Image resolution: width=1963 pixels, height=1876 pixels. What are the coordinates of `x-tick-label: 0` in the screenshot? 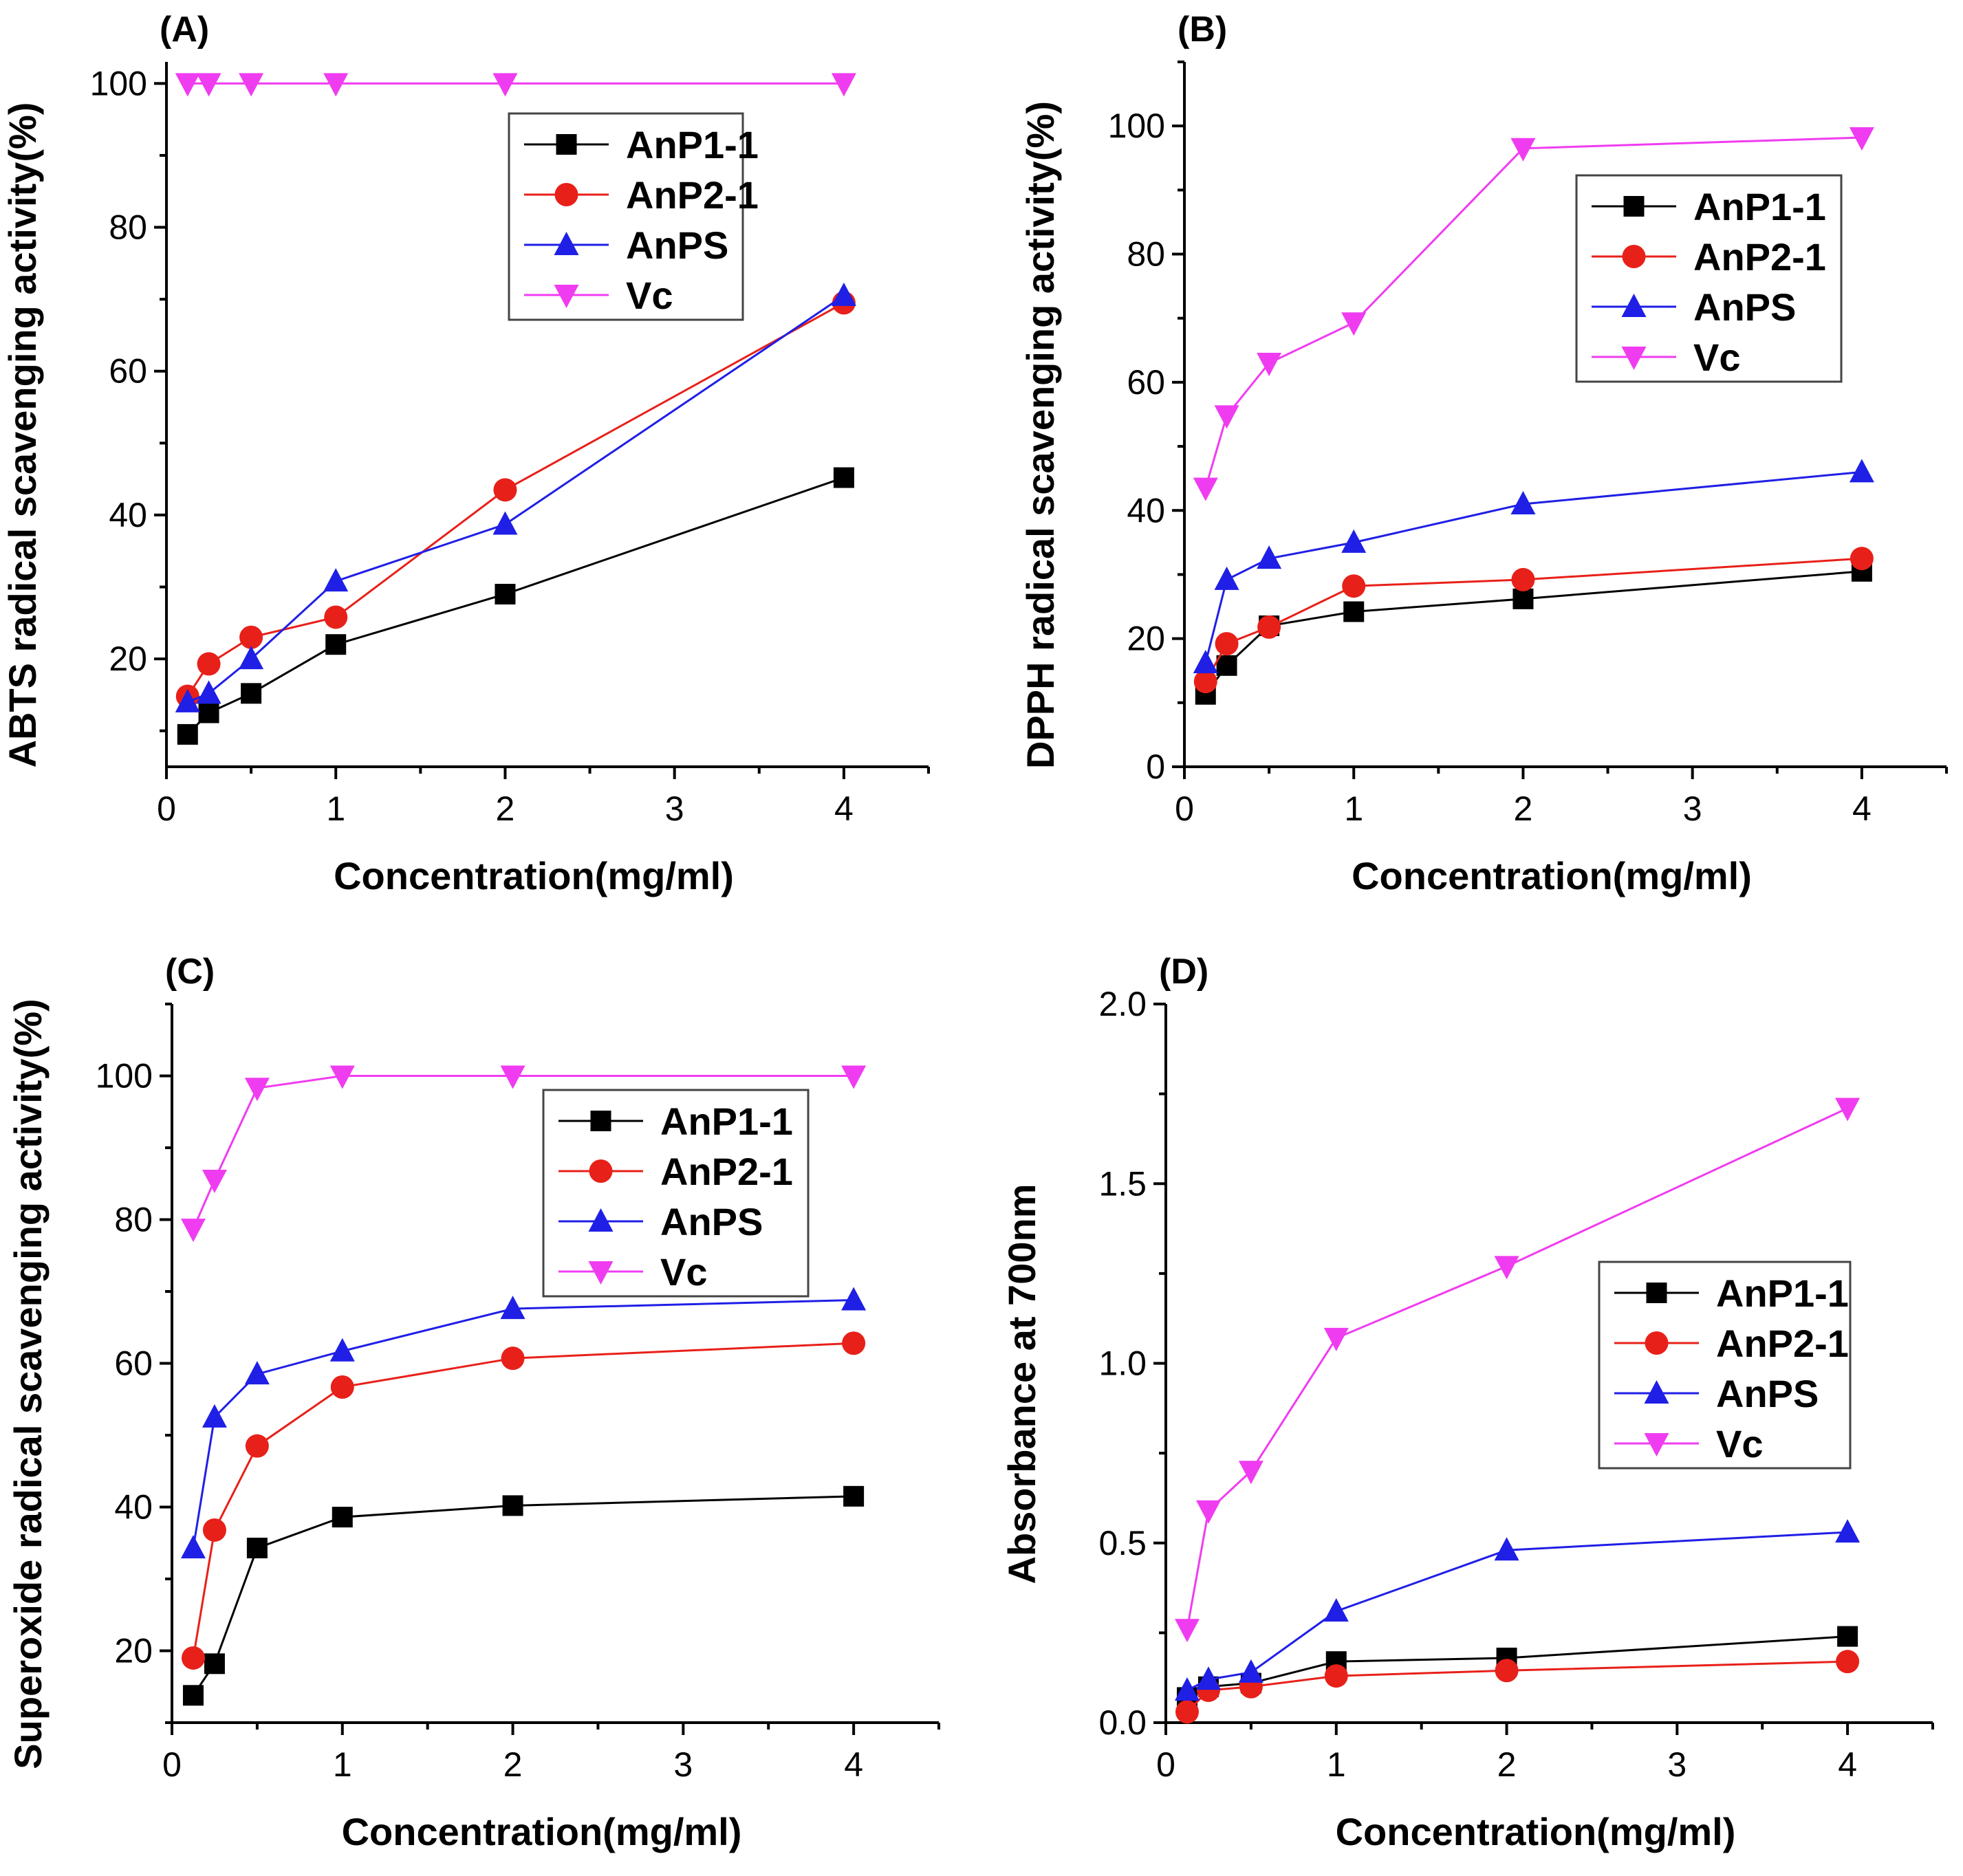 It's located at (172, 1765).